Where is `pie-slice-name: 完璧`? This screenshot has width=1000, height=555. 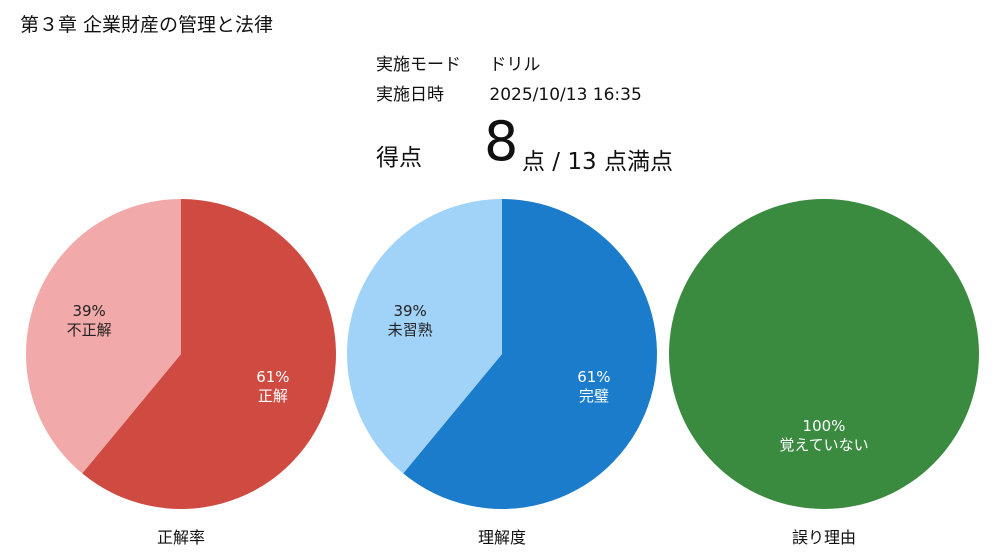
pie-slice-name: 完璧 is located at coordinates (593, 396).